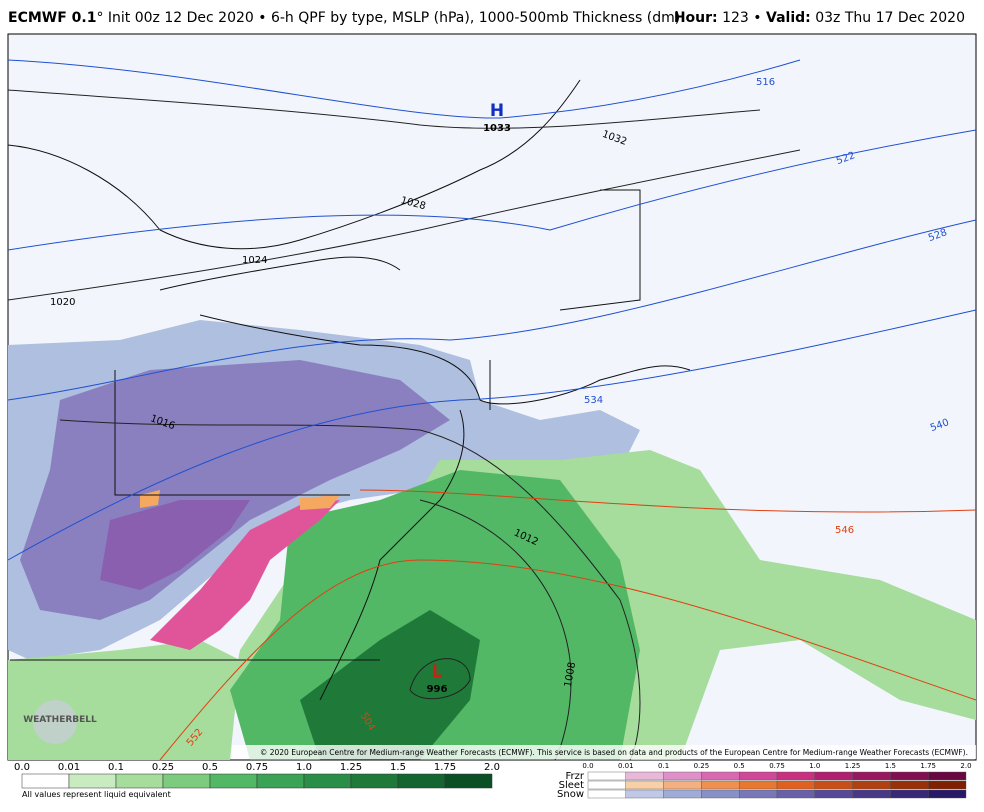 Image resolution: width=984 pixels, height=812 pixels. I want to click on mix-tick-label: 0.01, so click(626, 766).